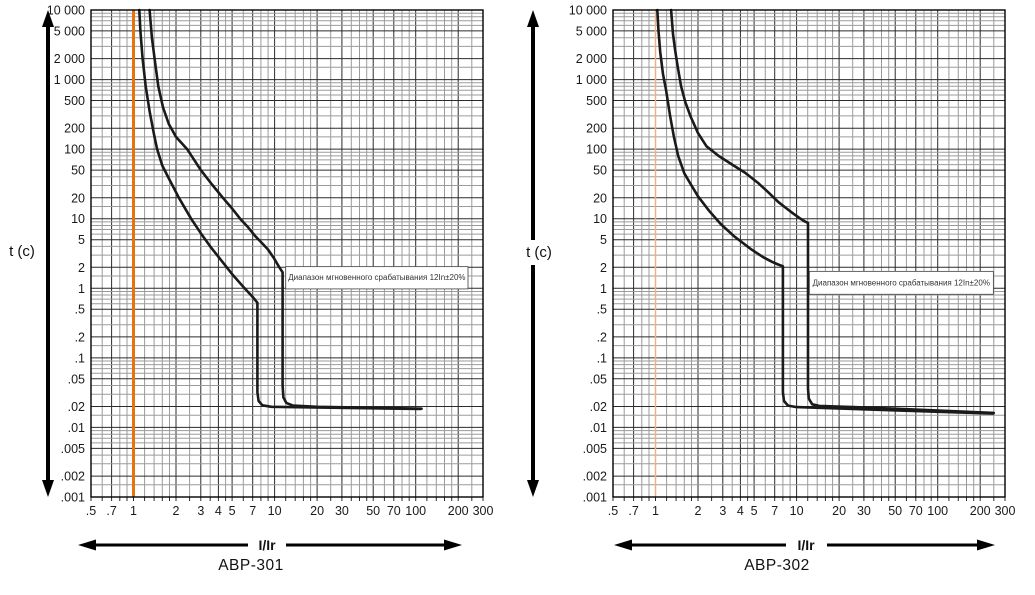 This screenshot has height=595, width=1035. Describe the element at coordinates (777, 565) in the screenshot. I see `chart-title-avr302: АВР-302` at that location.